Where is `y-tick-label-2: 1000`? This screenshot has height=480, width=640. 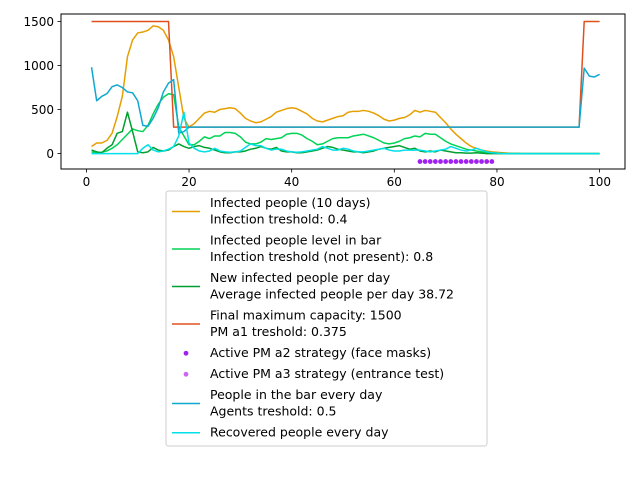 y-tick-label-2: 1000 is located at coordinates (38, 66).